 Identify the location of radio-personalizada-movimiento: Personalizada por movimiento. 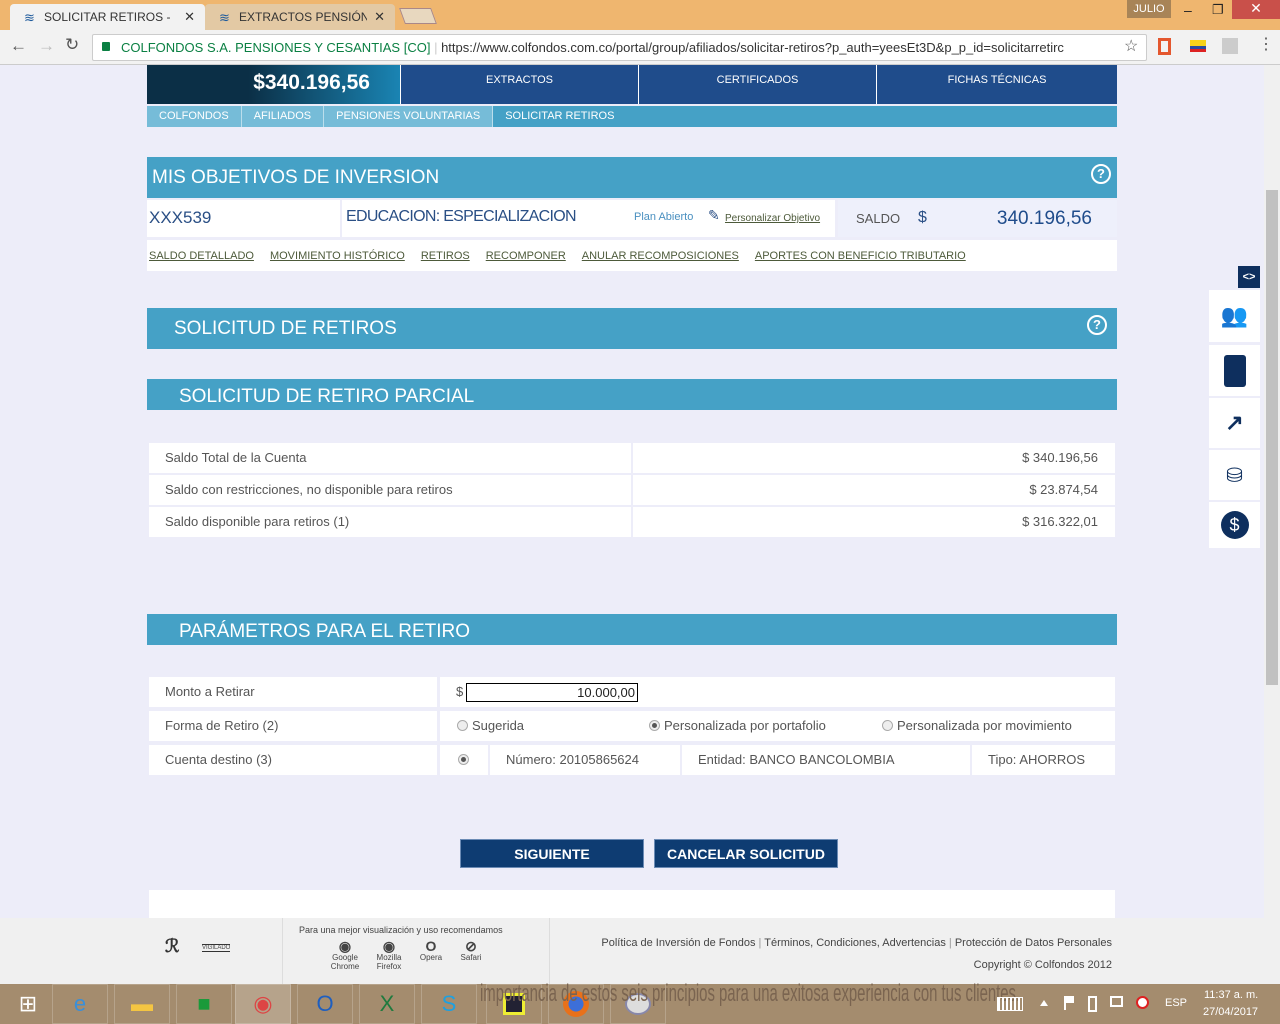
(977, 726).